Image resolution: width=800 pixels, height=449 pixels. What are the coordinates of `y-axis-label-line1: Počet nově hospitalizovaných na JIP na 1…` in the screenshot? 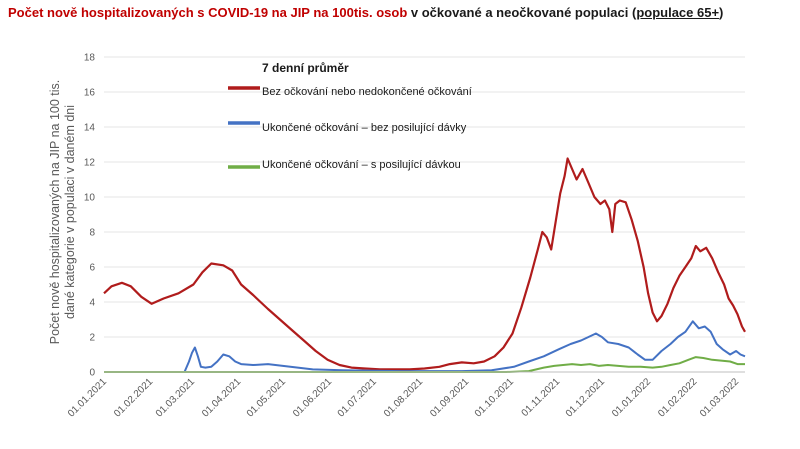 It's located at (55, 212).